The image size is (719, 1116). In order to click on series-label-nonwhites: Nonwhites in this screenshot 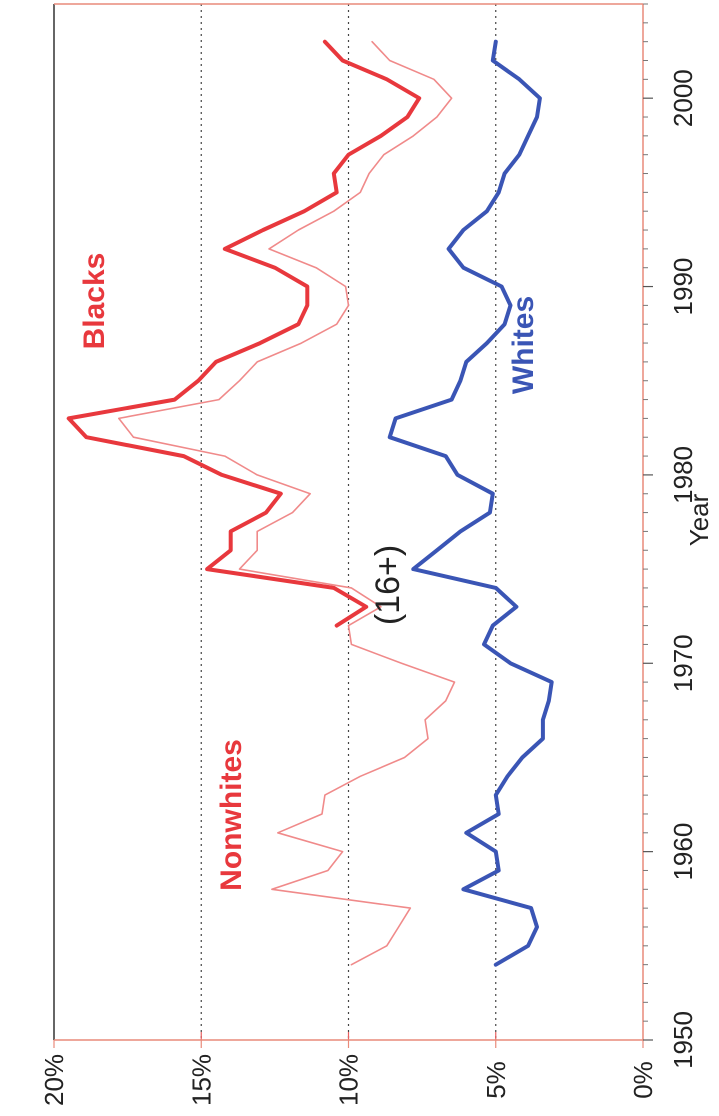, I will do `click(231, 815)`.